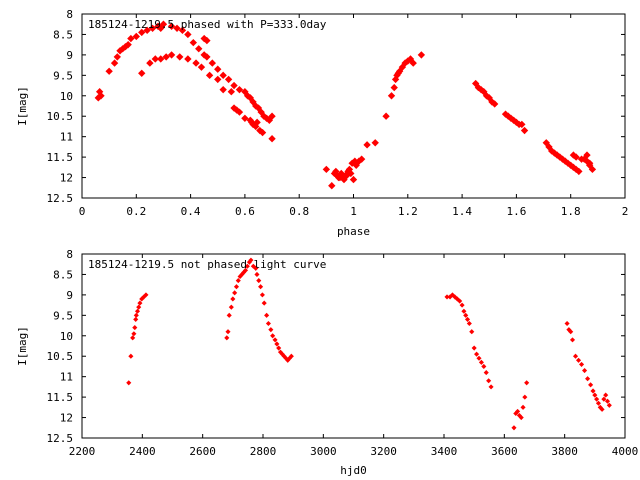 The image size is (640, 480). I want to click on phased-y-tick-label: 8, so click(69, 14).